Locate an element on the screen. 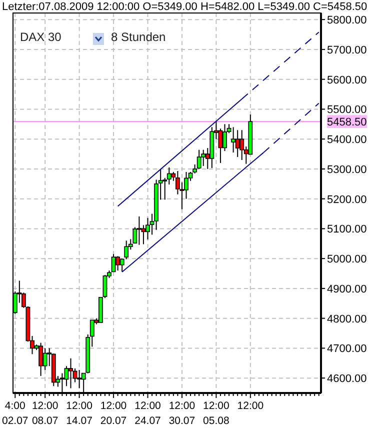 This screenshot has height=432, width=369. chart-title: Letzter:07.08.2009 12:00:00 O=5349.00 H=5482.00 L=5349.00 C=5458.50 is located at coordinates (185, 7).